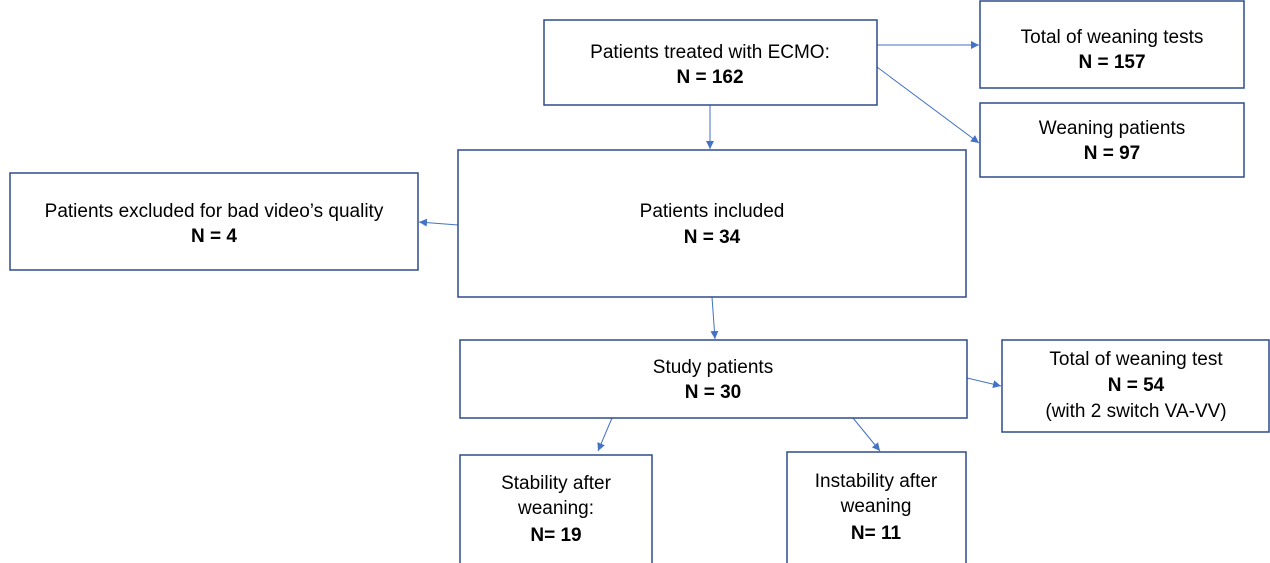  What do you see at coordinates (1112, 128) in the screenshot?
I see `node-label: Weaning patients` at bounding box center [1112, 128].